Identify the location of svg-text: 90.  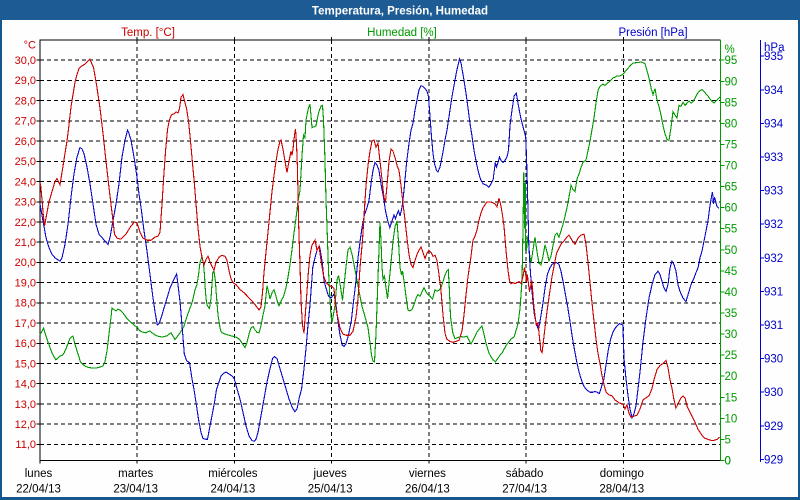
(731, 82).